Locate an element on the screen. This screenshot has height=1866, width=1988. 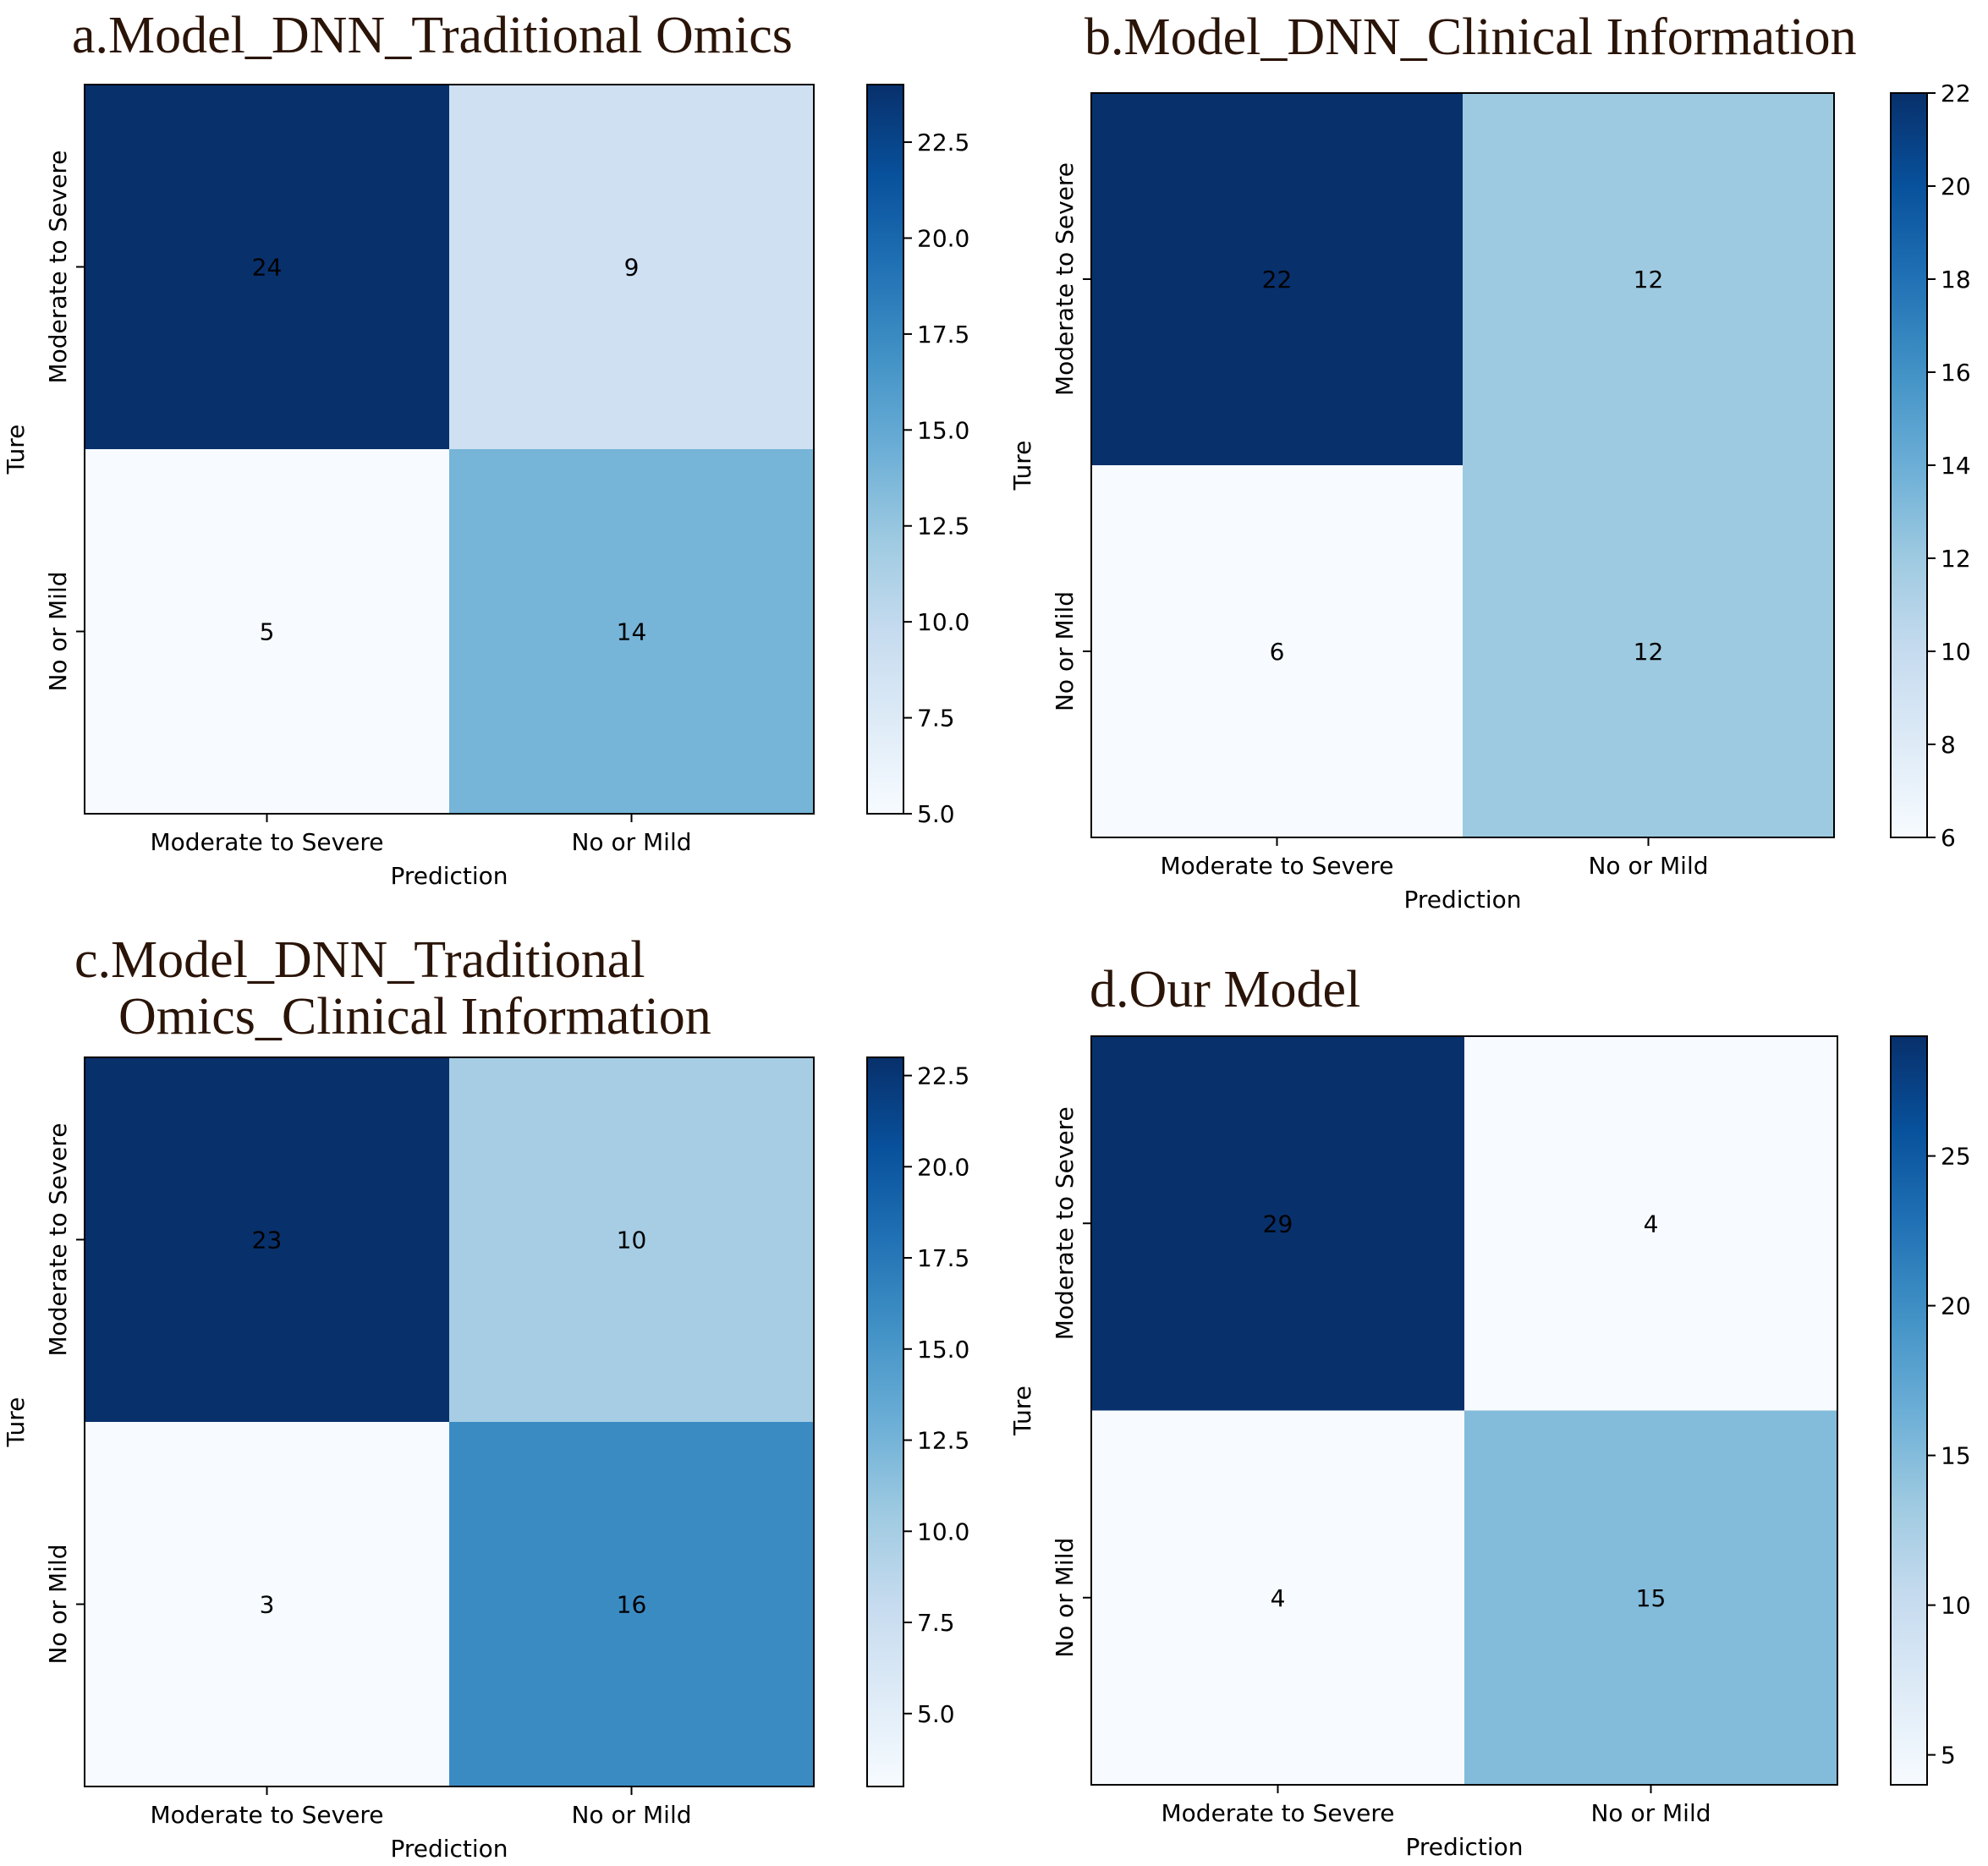
colorbar-tick-label: 22 is located at coordinates (1956, 94).